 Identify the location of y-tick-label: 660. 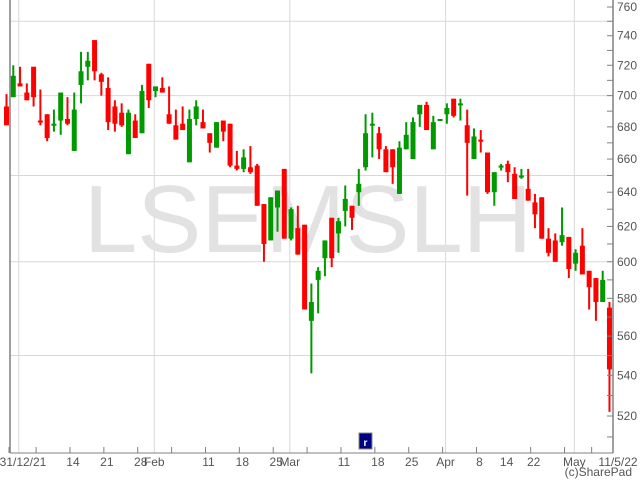
(627, 159).